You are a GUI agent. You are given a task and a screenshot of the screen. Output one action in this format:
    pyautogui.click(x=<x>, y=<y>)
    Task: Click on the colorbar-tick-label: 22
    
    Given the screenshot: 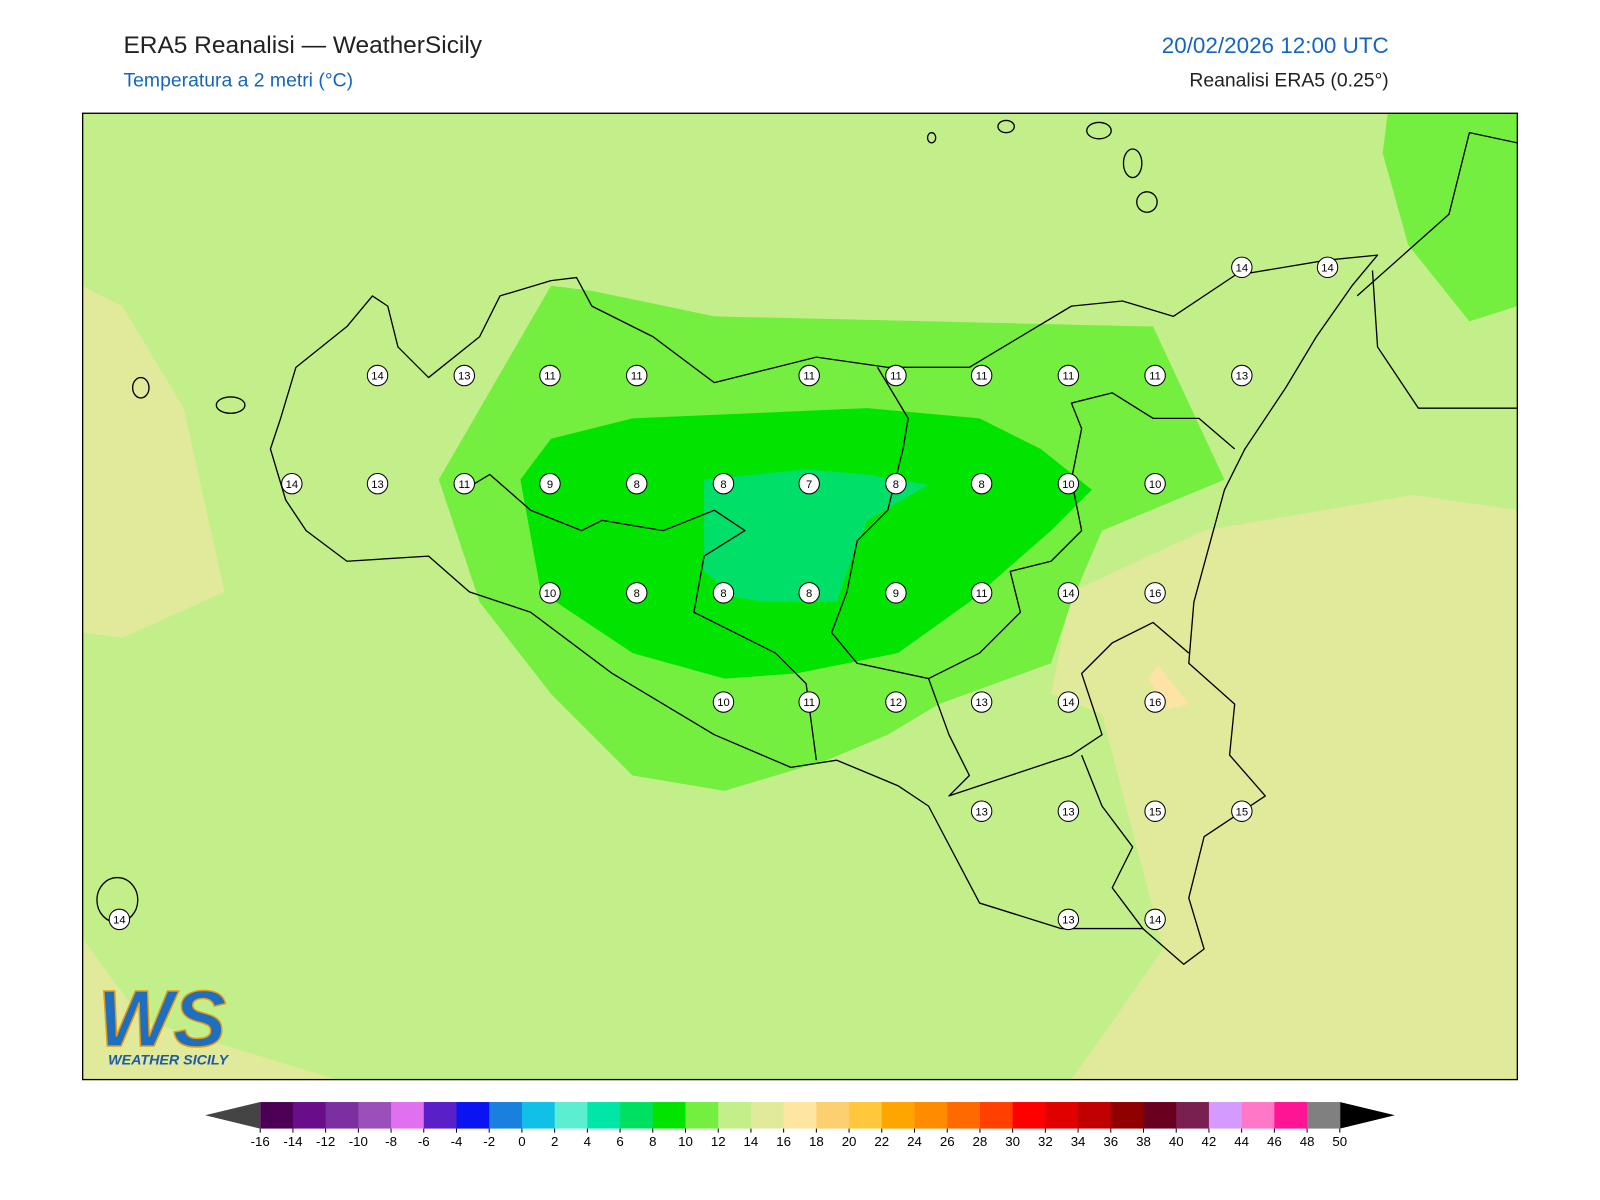 What is the action you would take?
    pyautogui.click(x=881, y=1141)
    